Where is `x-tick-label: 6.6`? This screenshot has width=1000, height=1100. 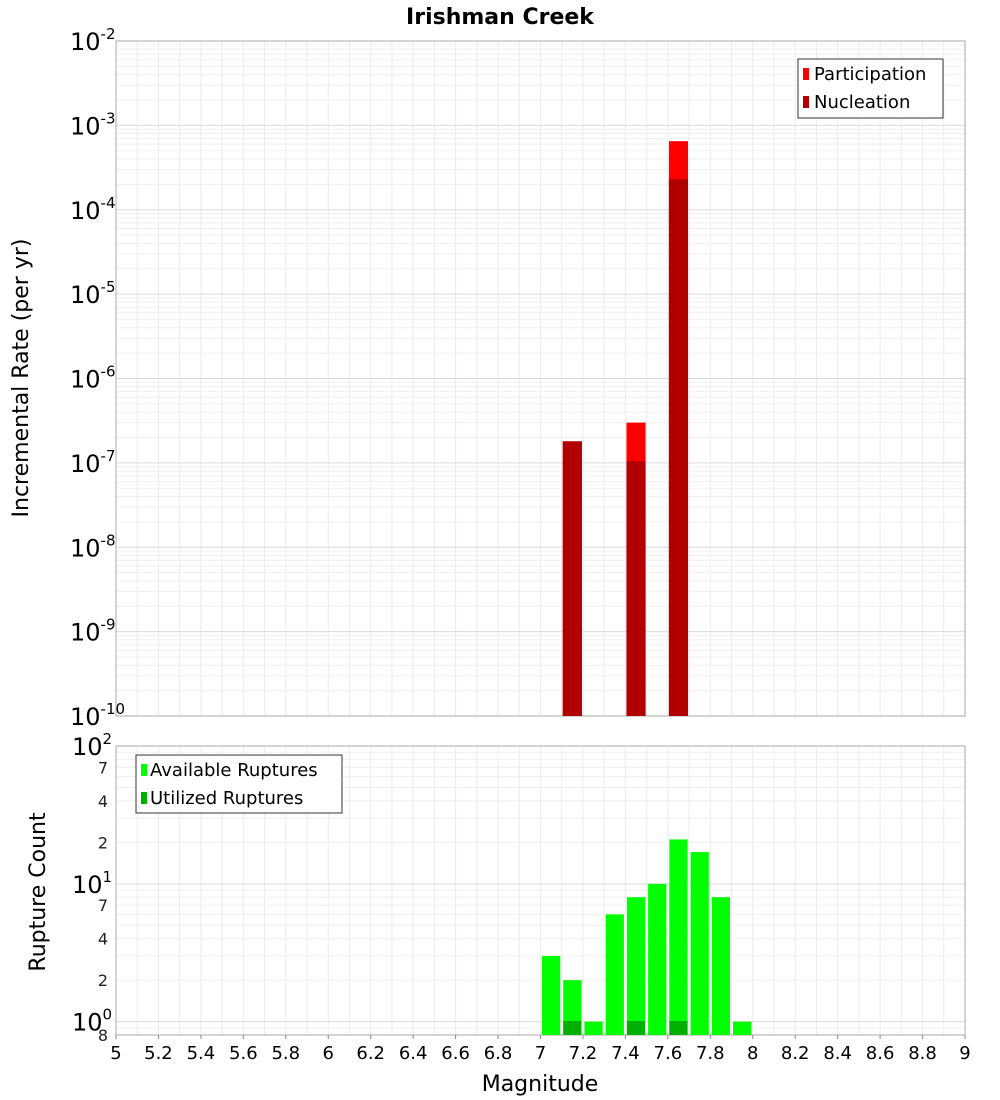
x-tick-label: 6.6 is located at coordinates (455, 1053).